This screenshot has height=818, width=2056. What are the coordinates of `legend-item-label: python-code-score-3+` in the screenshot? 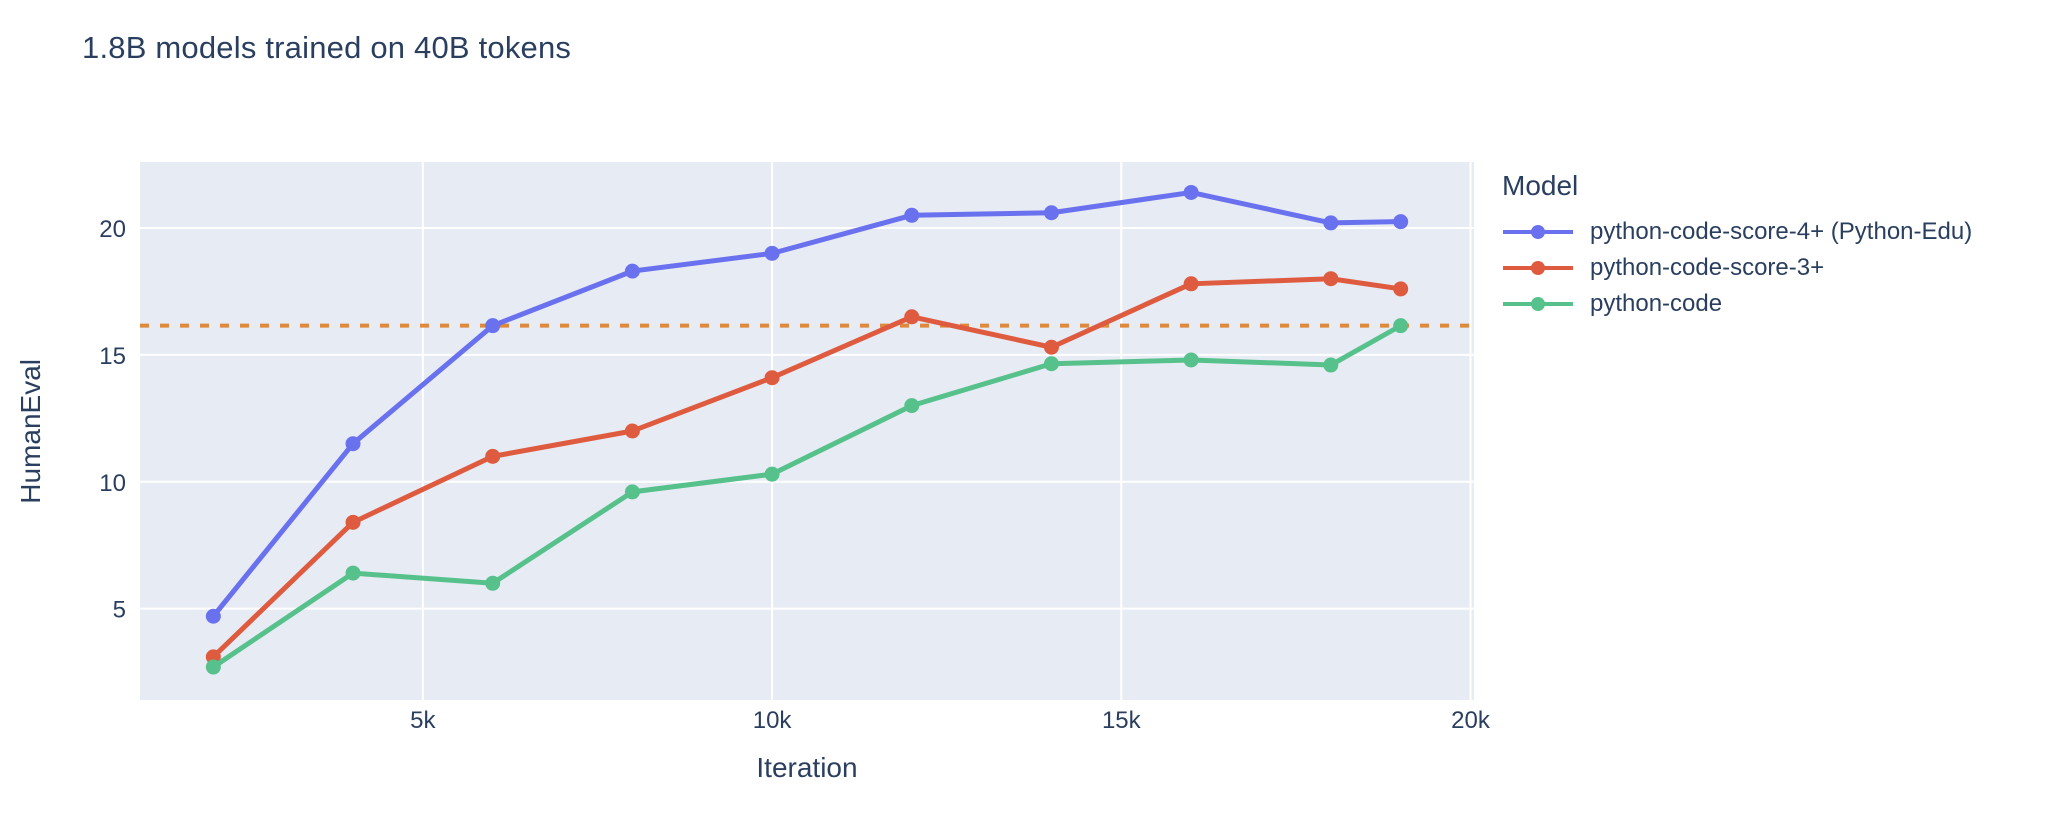 It's located at (1707, 267).